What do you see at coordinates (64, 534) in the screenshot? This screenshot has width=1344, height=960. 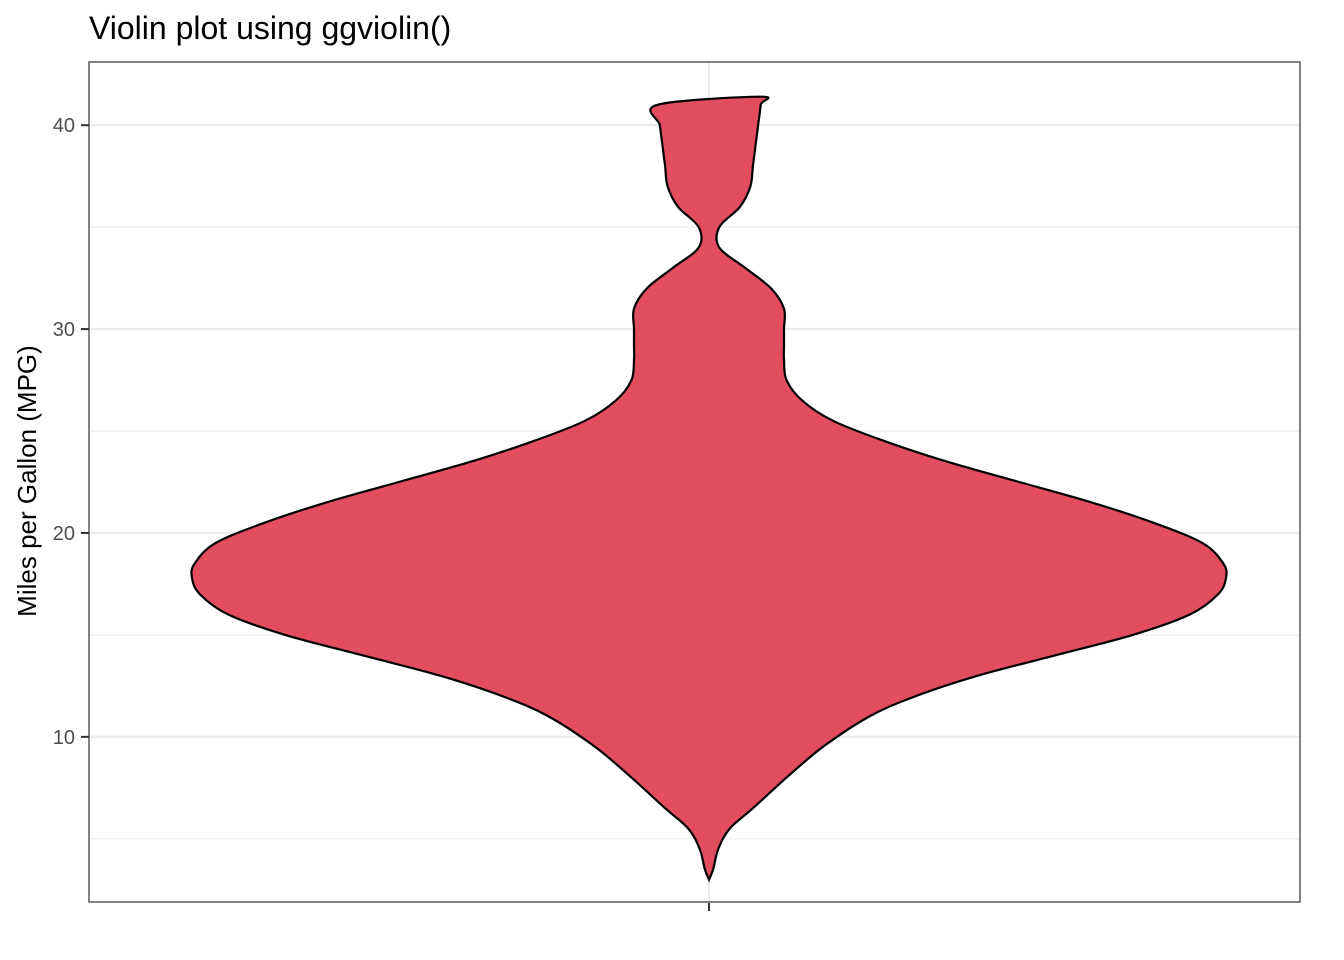 I see `y-tick-label: 20` at bounding box center [64, 534].